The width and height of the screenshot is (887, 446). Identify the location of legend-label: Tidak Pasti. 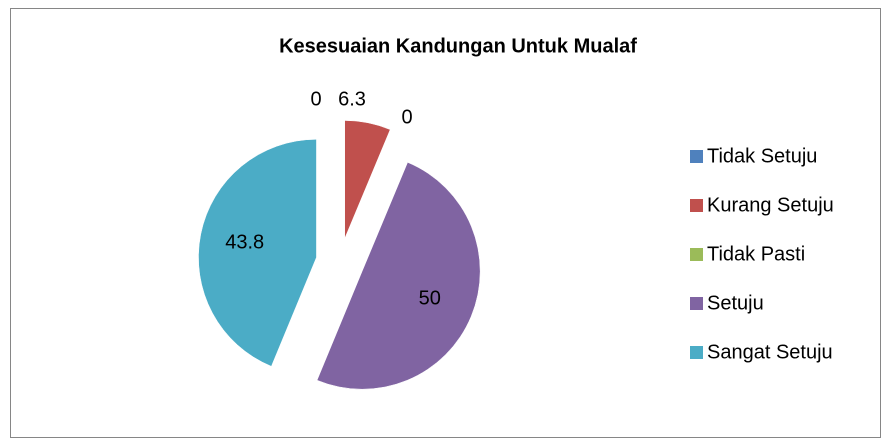
(756, 254).